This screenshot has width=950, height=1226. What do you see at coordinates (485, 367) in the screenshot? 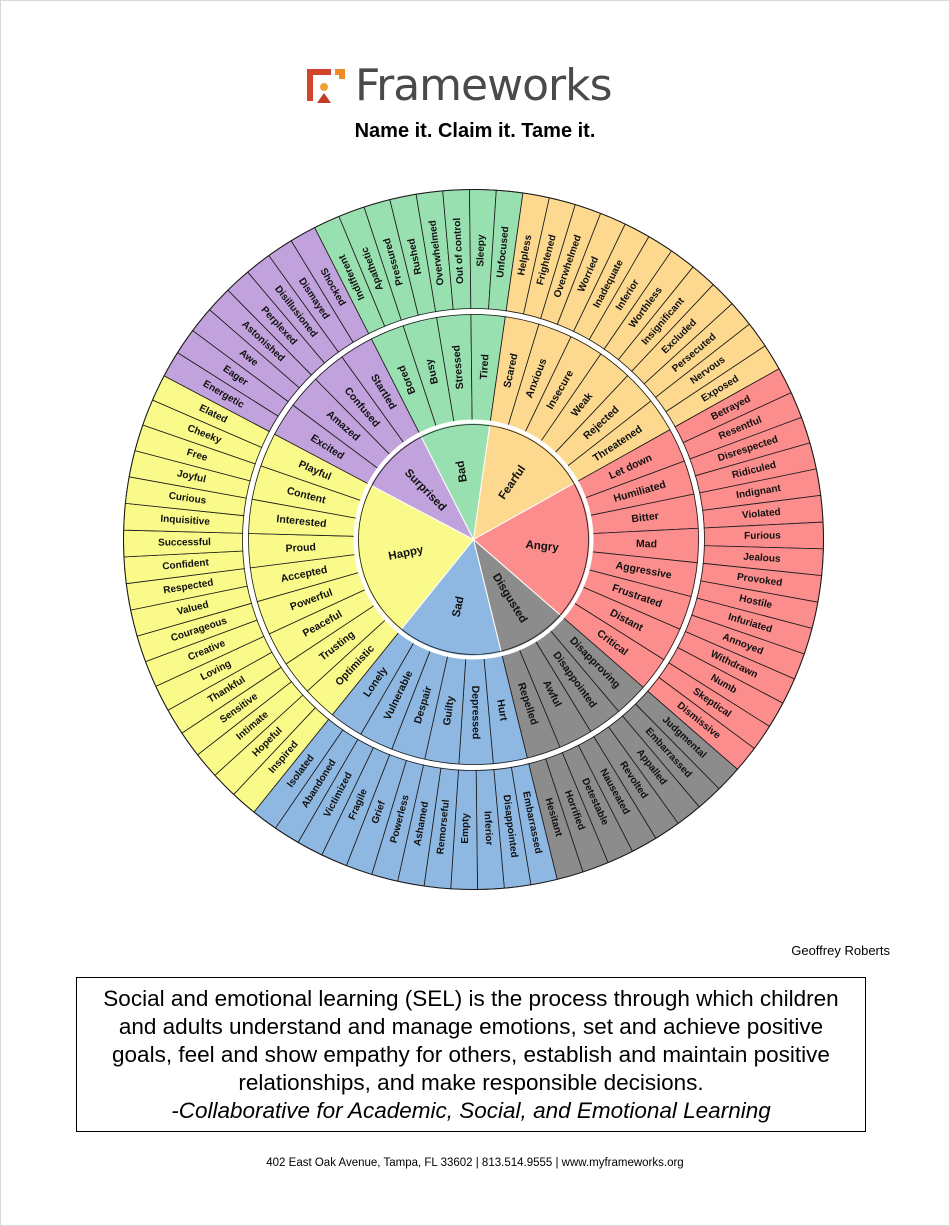
I see `mid-label-tired: Tired` at bounding box center [485, 367].